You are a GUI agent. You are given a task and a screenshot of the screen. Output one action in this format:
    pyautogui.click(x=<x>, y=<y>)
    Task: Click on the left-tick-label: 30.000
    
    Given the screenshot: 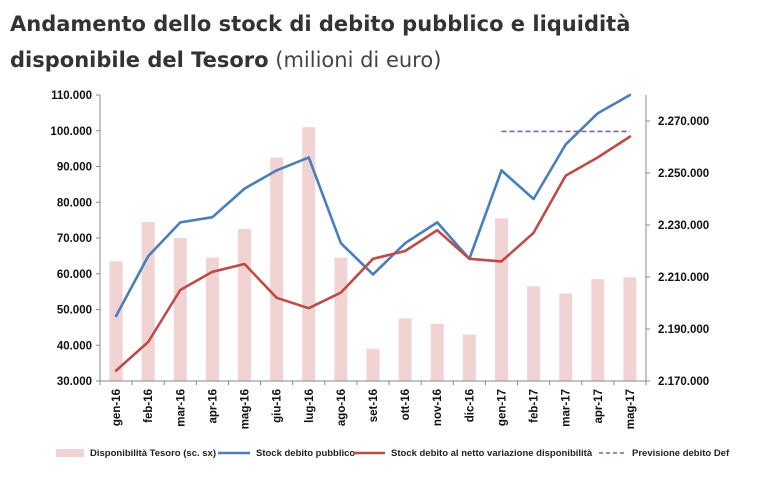 What is the action you would take?
    pyautogui.click(x=74, y=382)
    